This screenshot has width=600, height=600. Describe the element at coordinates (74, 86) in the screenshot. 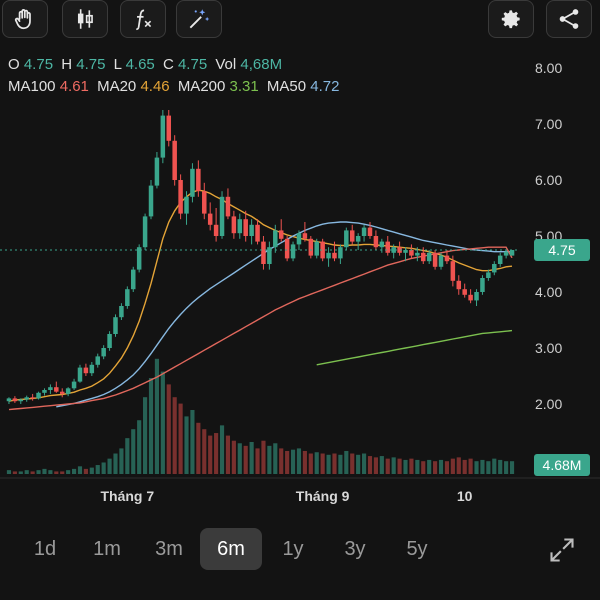

I see `ma100-value: 4.61` at that location.